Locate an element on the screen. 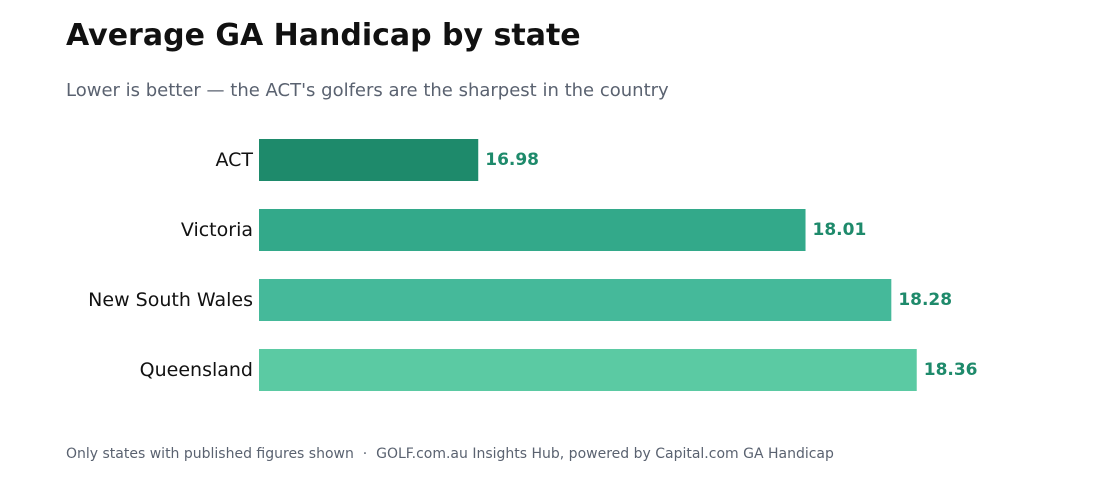  category-label-queensland: Queensland is located at coordinates (196, 370).